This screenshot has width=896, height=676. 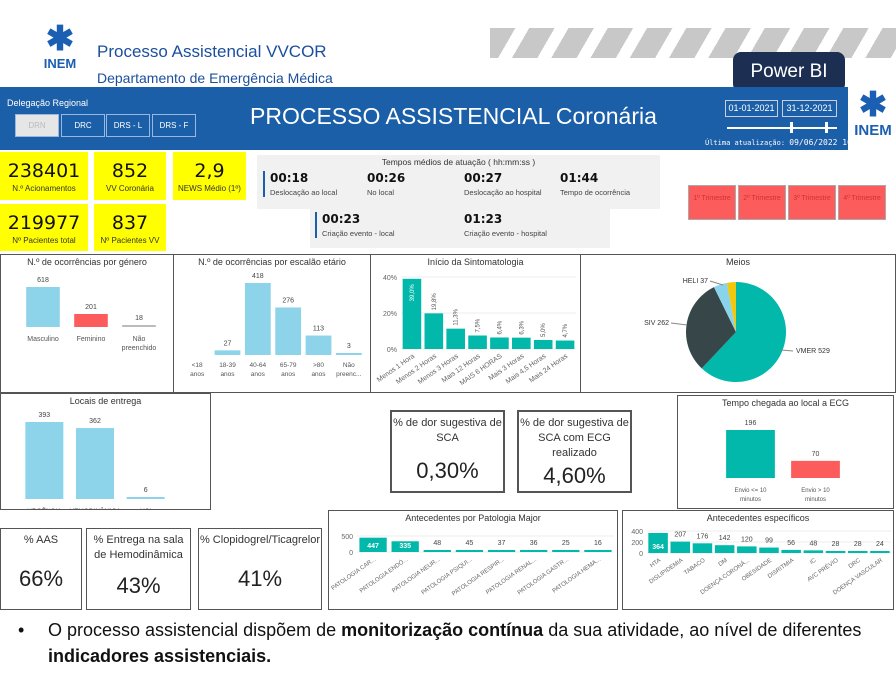 I want to click on data-label: 6,4%, so click(x=500, y=327).